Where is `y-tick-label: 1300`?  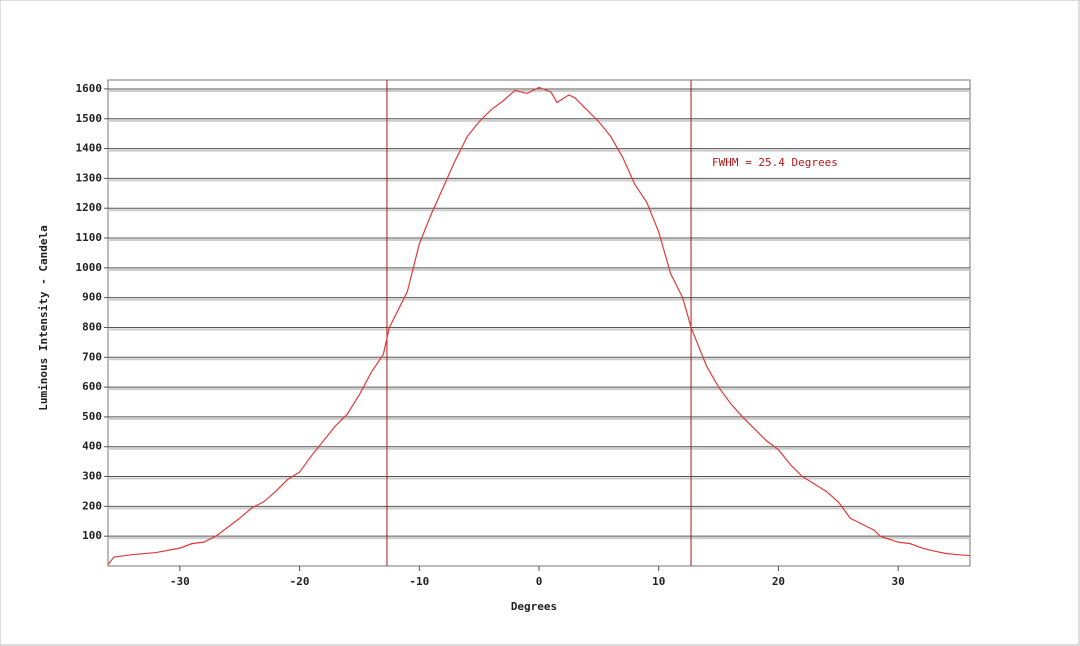
y-tick-label: 1300 is located at coordinates (89, 177).